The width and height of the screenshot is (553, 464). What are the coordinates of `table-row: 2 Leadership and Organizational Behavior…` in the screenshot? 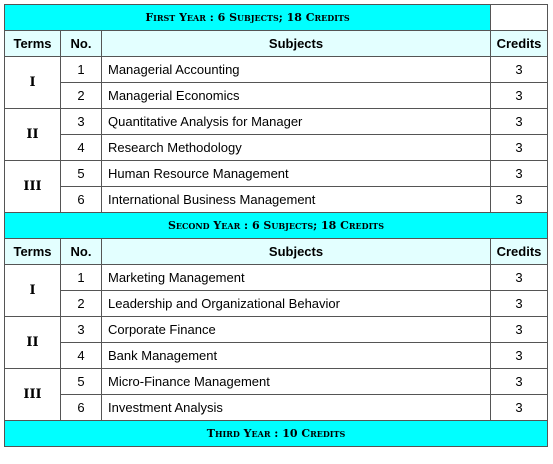 It's located at (277, 303).